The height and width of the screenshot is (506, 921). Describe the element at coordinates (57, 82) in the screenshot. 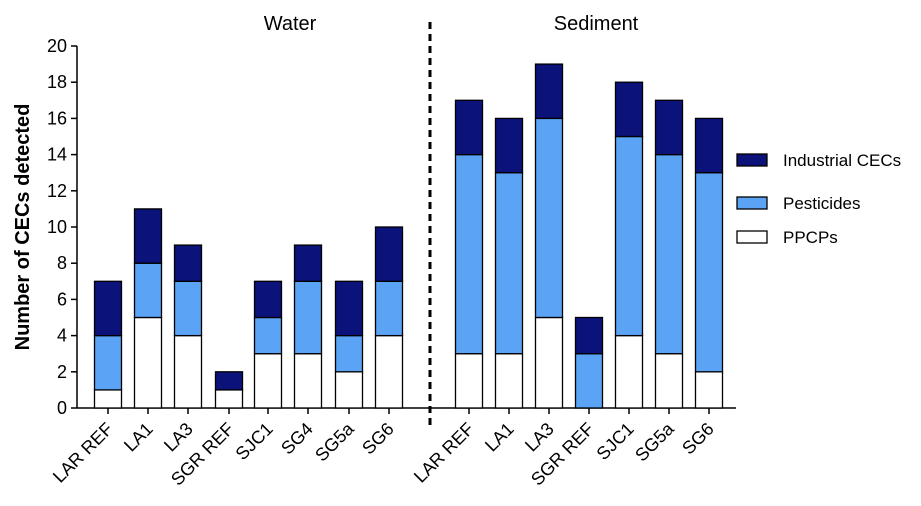

I see `y-tick-label: 18` at that location.